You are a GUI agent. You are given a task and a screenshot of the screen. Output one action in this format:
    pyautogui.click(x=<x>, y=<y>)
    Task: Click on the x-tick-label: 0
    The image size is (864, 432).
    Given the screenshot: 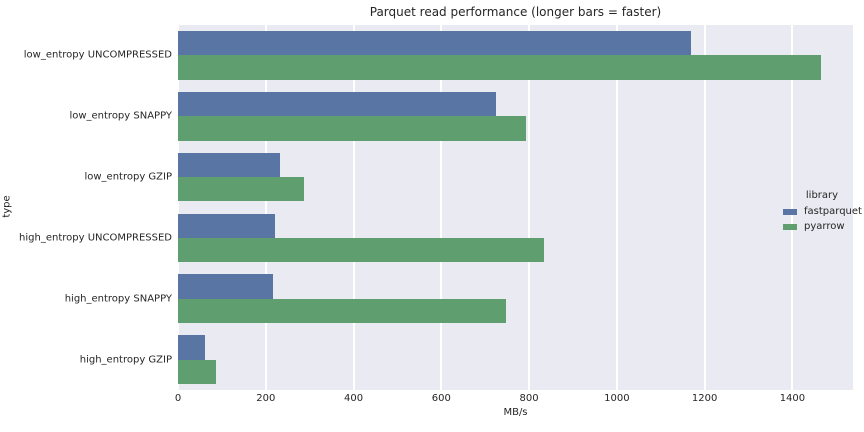 What is the action you would take?
    pyautogui.click(x=178, y=398)
    